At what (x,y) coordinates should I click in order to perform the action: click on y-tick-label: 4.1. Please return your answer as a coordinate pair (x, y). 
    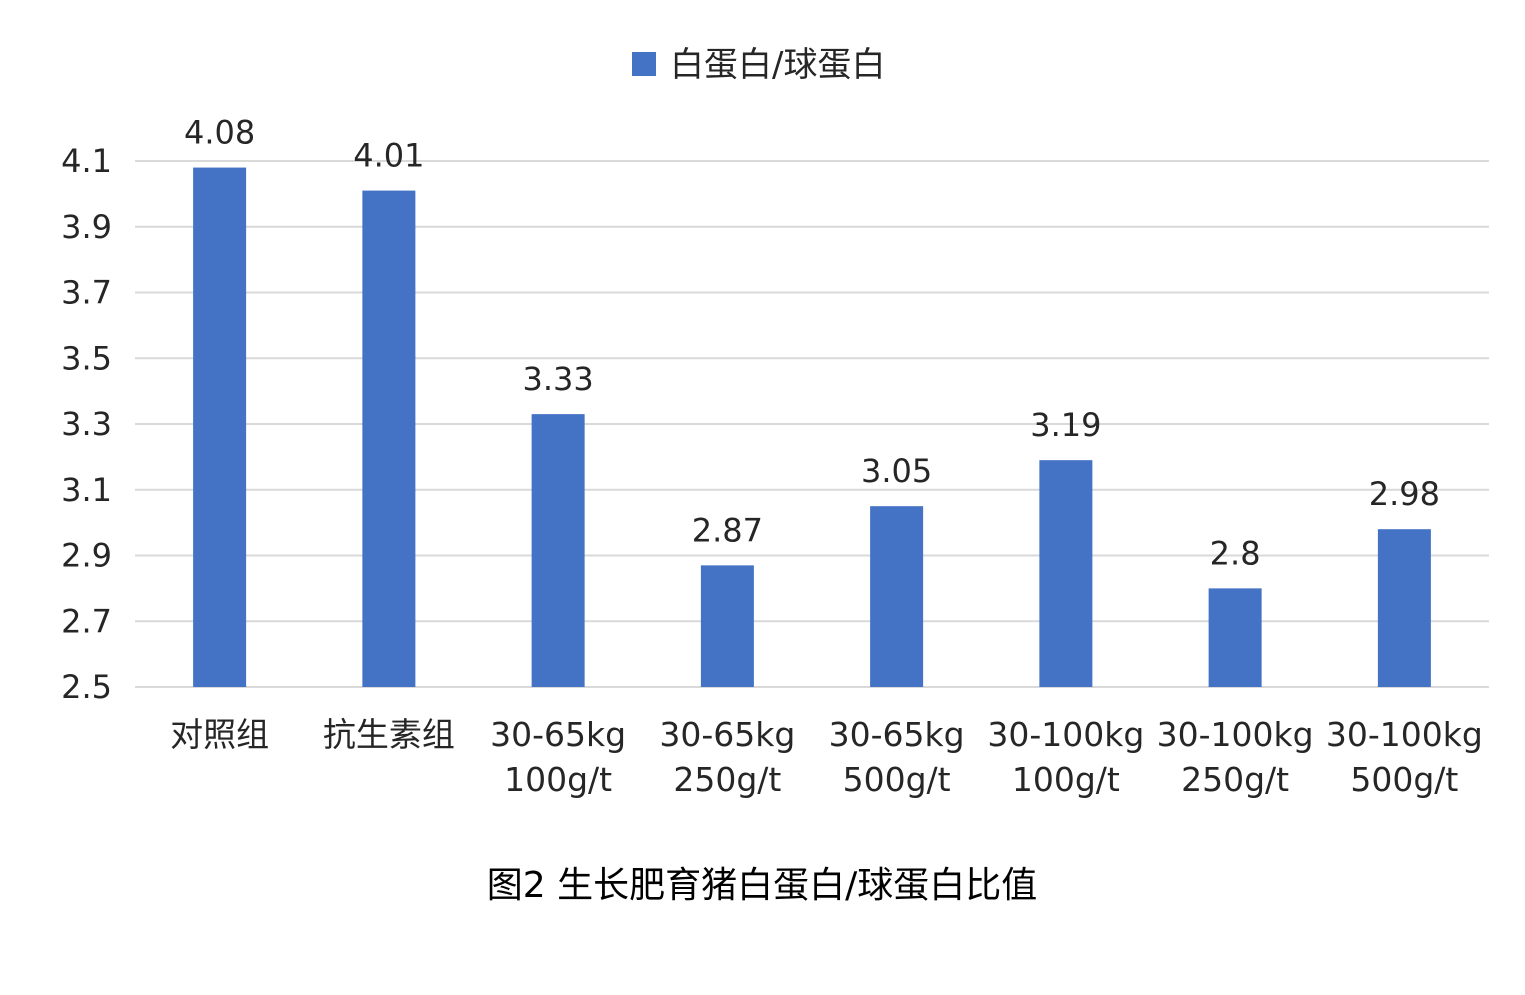
    Looking at the image, I should click on (86, 161).